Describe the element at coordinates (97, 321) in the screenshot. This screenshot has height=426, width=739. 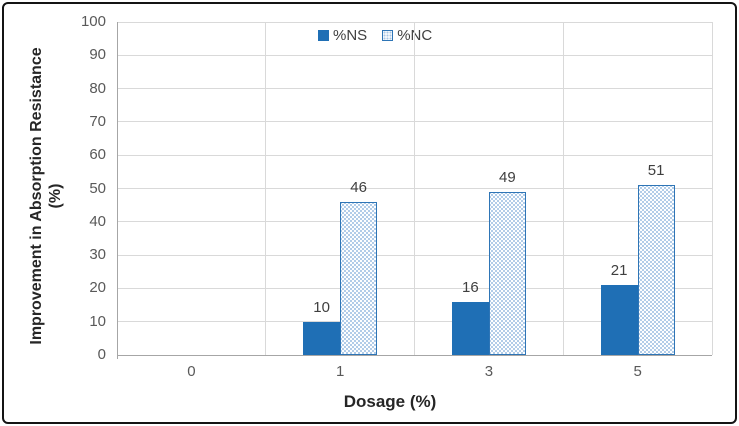
I see `y-tick-label: 10` at that location.